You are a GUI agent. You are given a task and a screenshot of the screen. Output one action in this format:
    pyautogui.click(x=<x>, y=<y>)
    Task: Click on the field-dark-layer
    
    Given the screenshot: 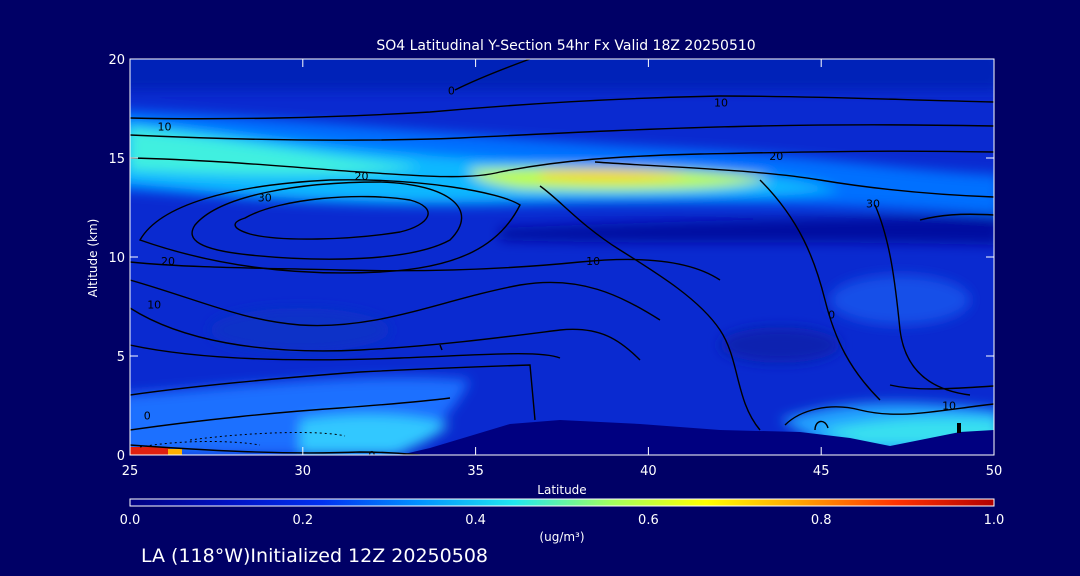 What is the action you would take?
    pyautogui.click(x=747, y=230)
    